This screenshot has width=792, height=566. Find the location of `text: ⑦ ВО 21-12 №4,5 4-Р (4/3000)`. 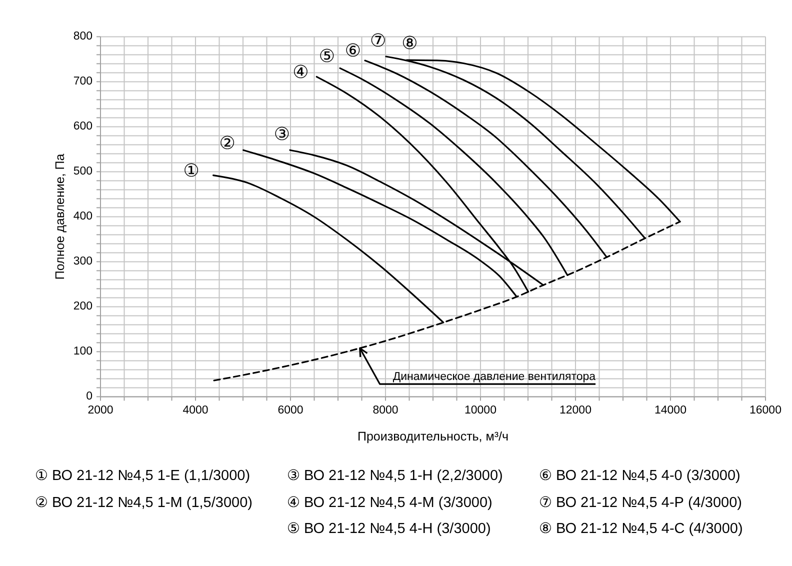

text: ⑦ ВО 21-12 №4,5 4-Р (4/3000) is located at coordinates (640, 502).